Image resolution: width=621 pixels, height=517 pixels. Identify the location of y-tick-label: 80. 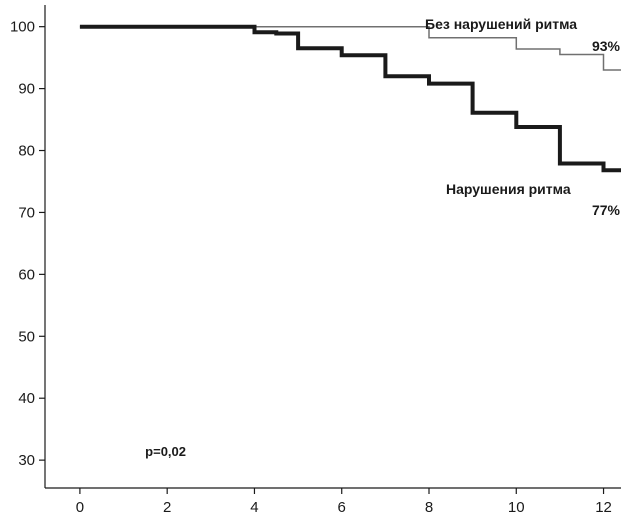
(26, 151).